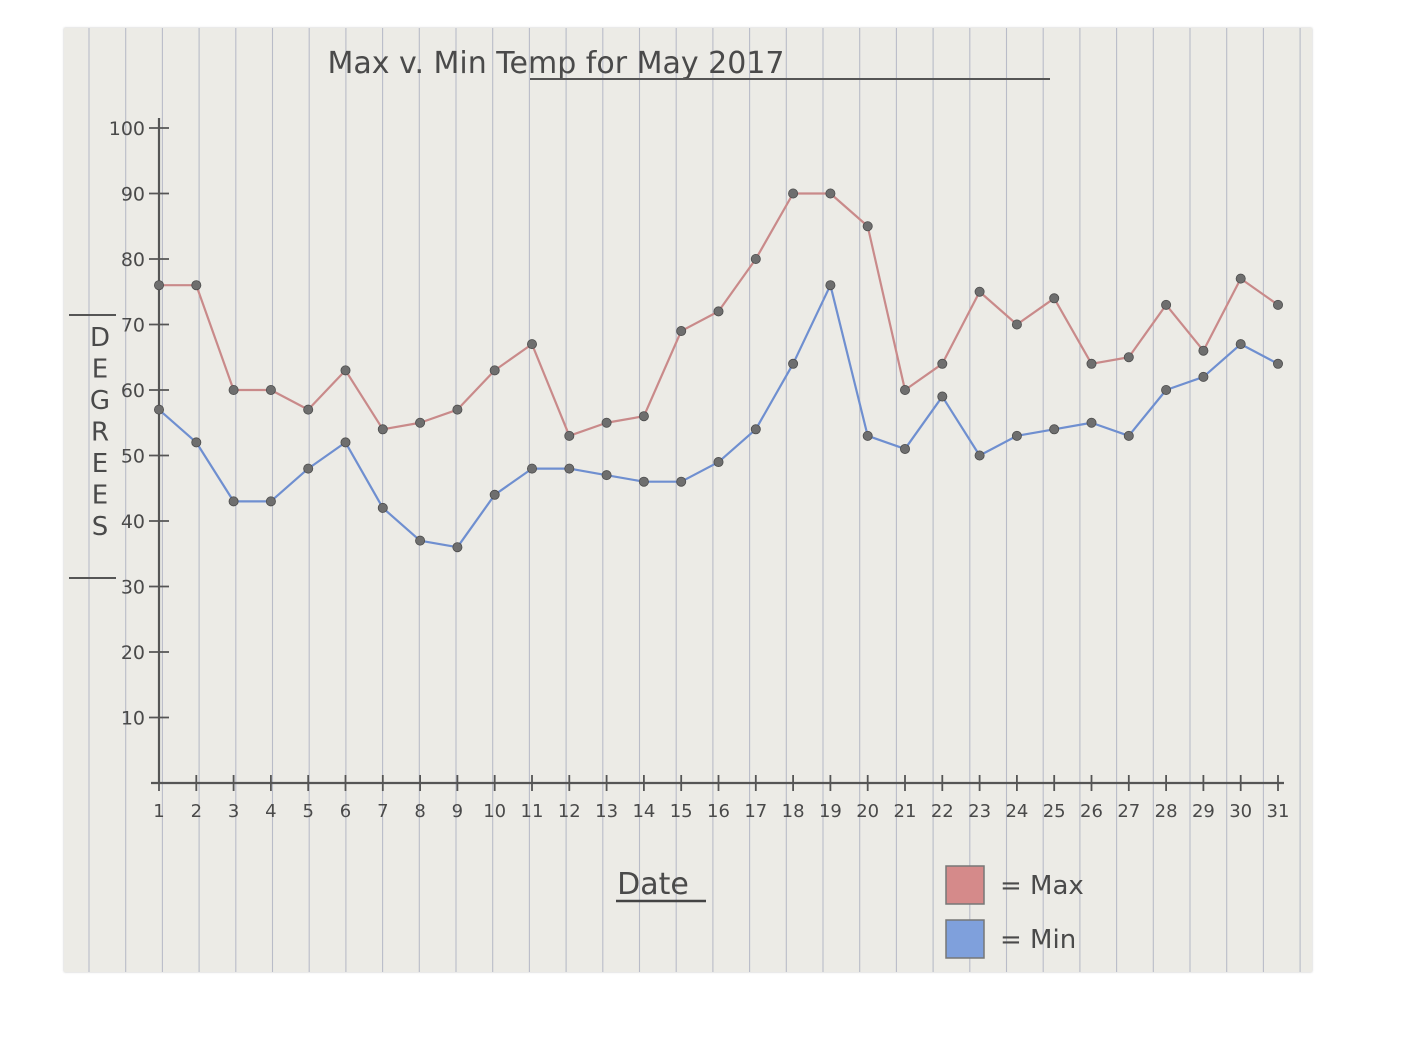  I want to click on y-tick-label: 50, so click(133, 457).